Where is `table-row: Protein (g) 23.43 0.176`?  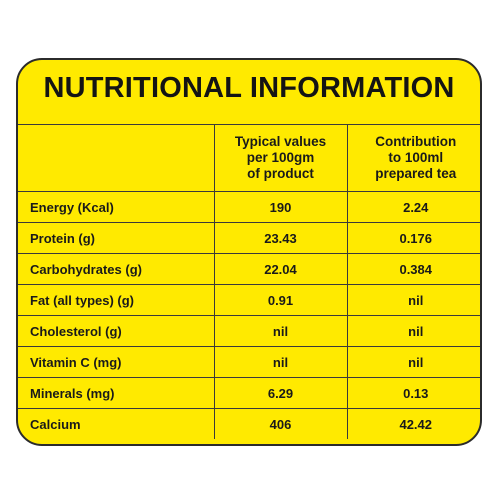 table-row: Protein (g) 23.43 0.176 is located at coordinates (249, 238).